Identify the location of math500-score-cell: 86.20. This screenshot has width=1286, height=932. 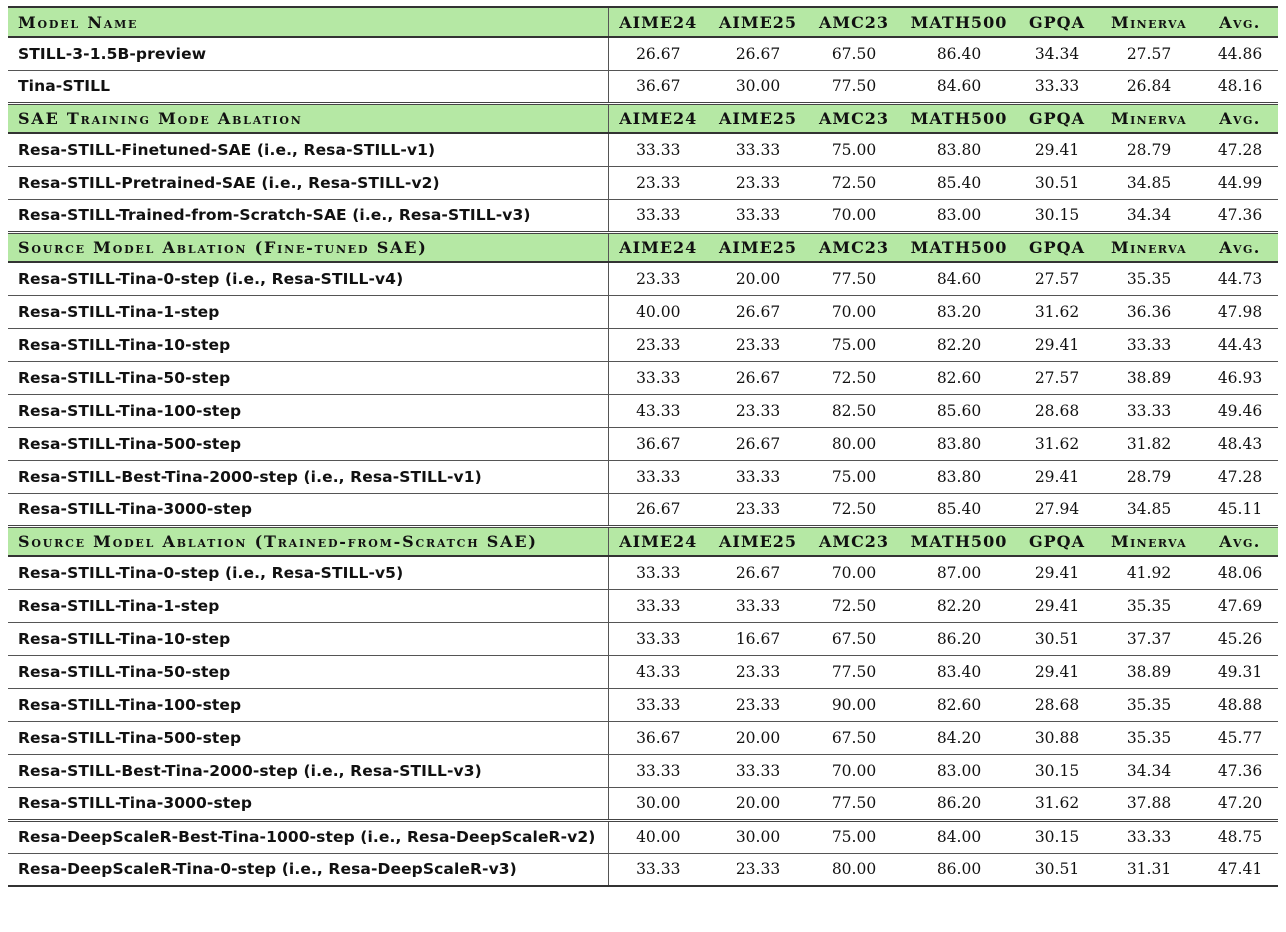
(959, 639).